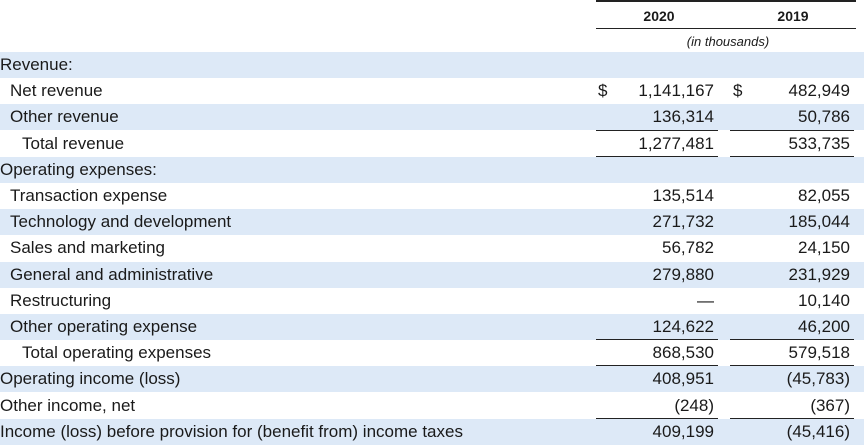  Describe the element at coordinates (87, 248) in the screenshot. I see `row-label: Sales and marketing` at that location.